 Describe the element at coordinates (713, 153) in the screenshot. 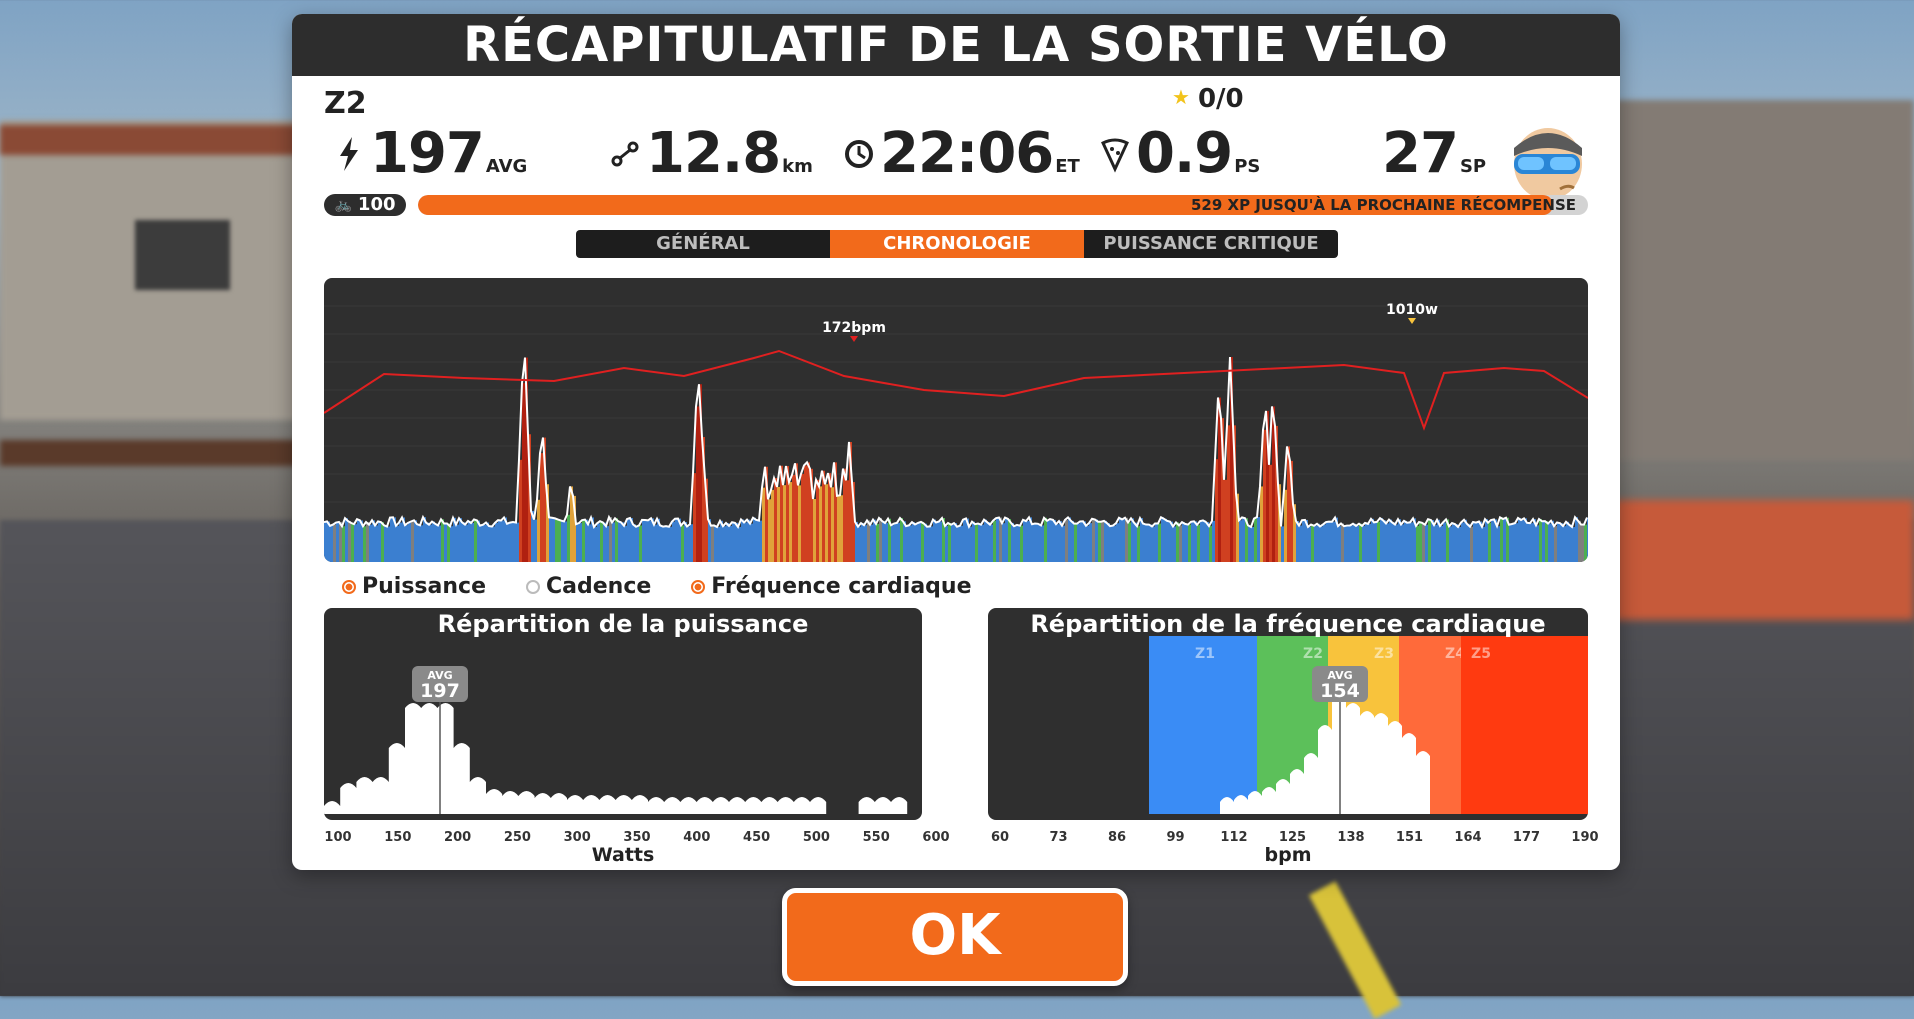

I see `distance-value: 12.8` at that location.